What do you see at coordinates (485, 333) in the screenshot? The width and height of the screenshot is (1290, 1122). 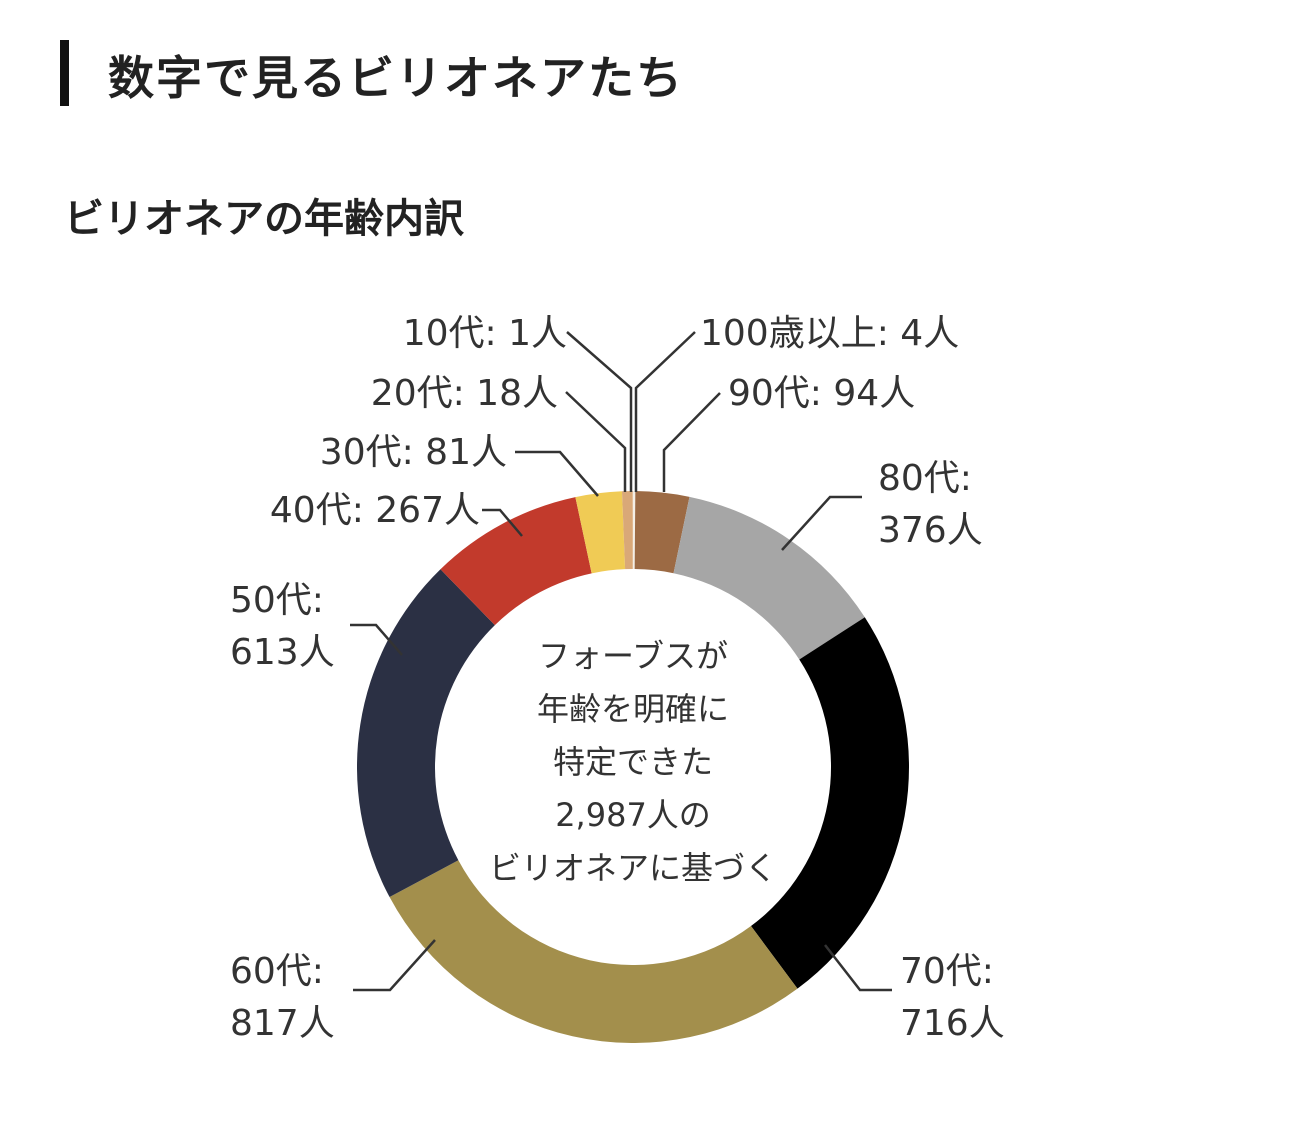 I see `data-label-9: 10代: 1人` at bounding box center [485, 333].